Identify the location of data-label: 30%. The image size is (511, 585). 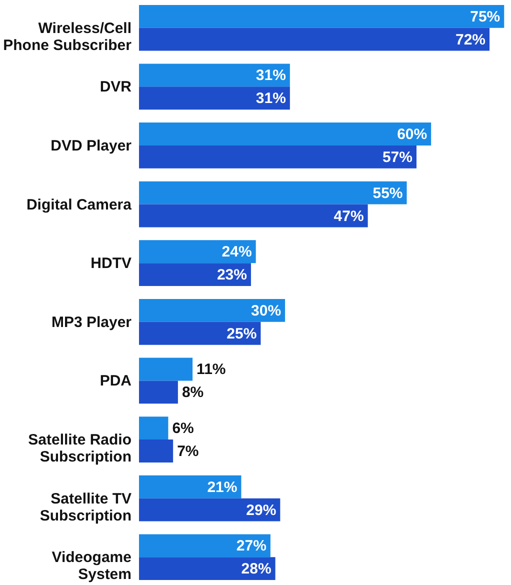
(266, 311).